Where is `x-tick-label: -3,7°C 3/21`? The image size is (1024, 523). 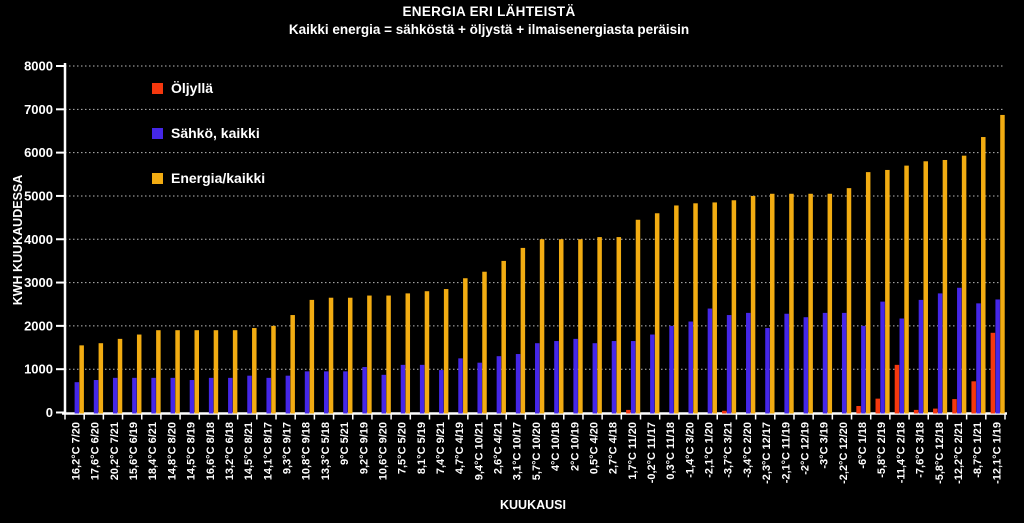
x-tick-label: -3,7°C 3/21 is located at coordinates (729, 450).